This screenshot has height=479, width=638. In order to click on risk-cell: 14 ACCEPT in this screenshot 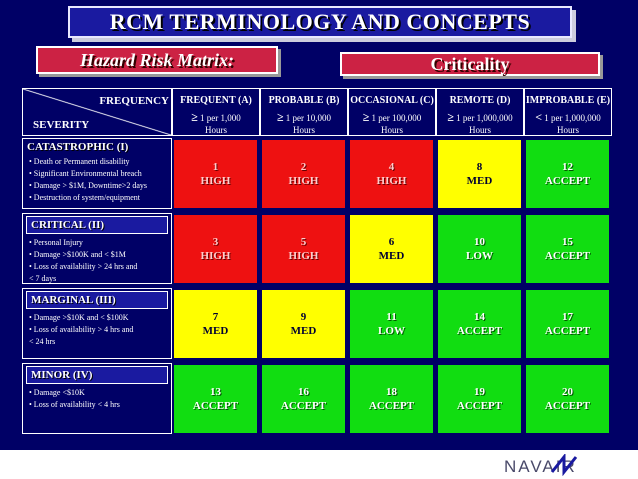, I will do `click(479, 324)`.